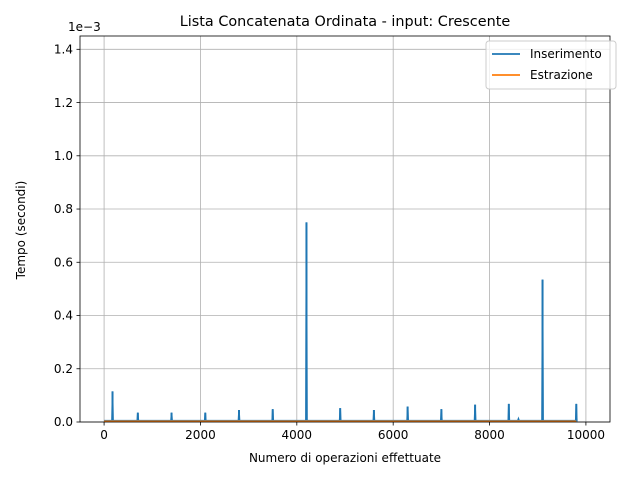 The image size is (640, 480). Describe the element at coordinates (297, 435) in the screenshot. I see `x-tick-label: 4000` at that location.